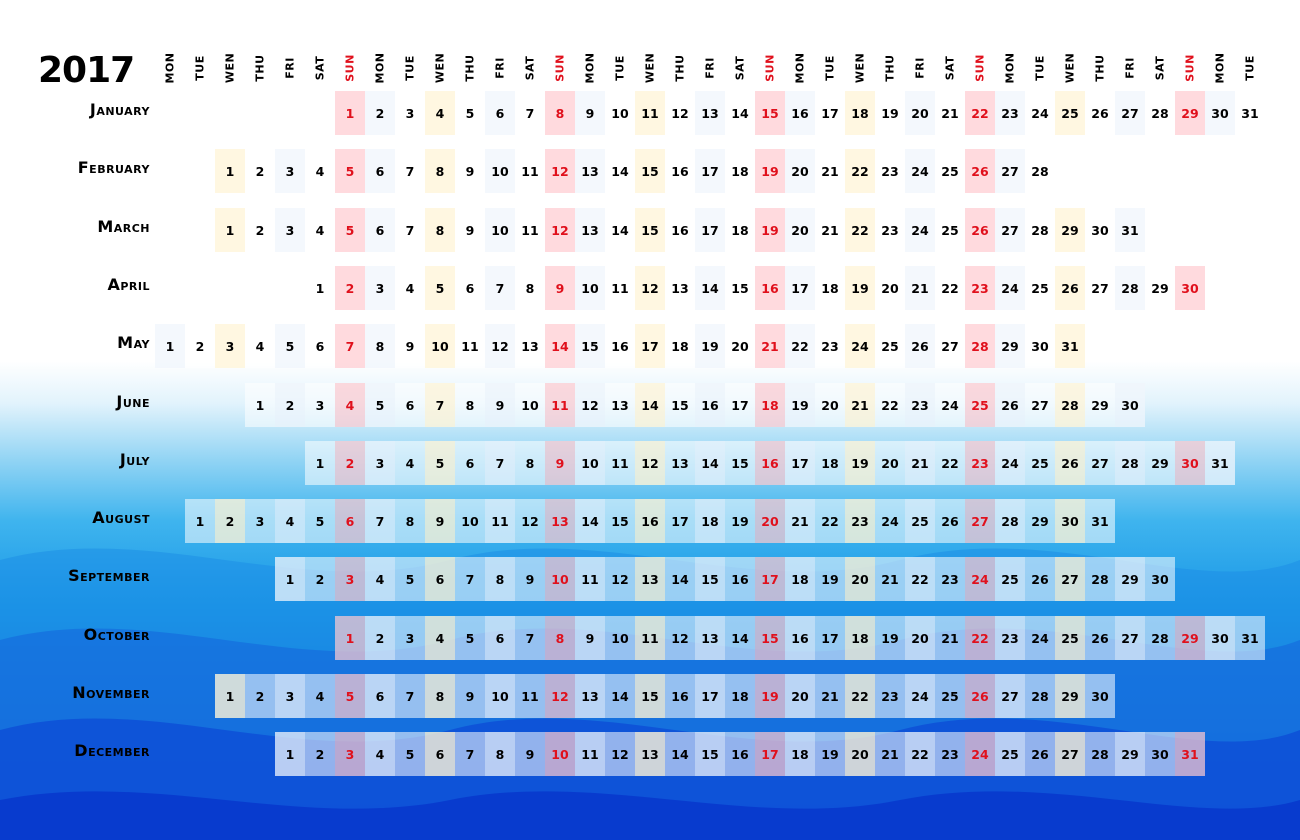  Describe the element at coordinates (740, 463) in the screenshot. I see `day-number: 15` at that location.